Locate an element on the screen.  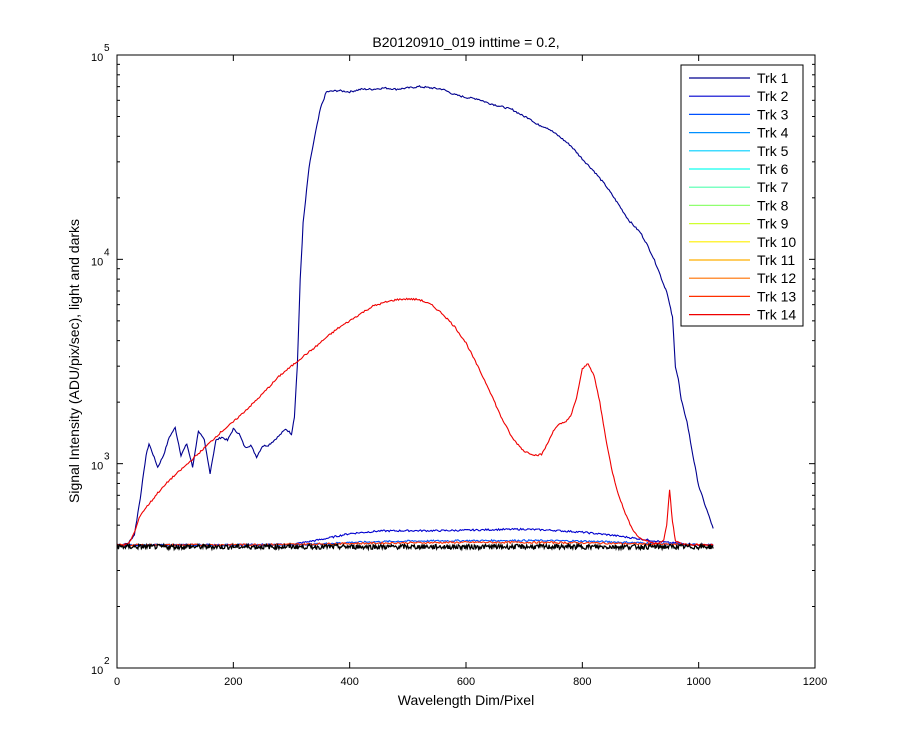
legend-label: Trk 10 is located at coordinates (776, 242).